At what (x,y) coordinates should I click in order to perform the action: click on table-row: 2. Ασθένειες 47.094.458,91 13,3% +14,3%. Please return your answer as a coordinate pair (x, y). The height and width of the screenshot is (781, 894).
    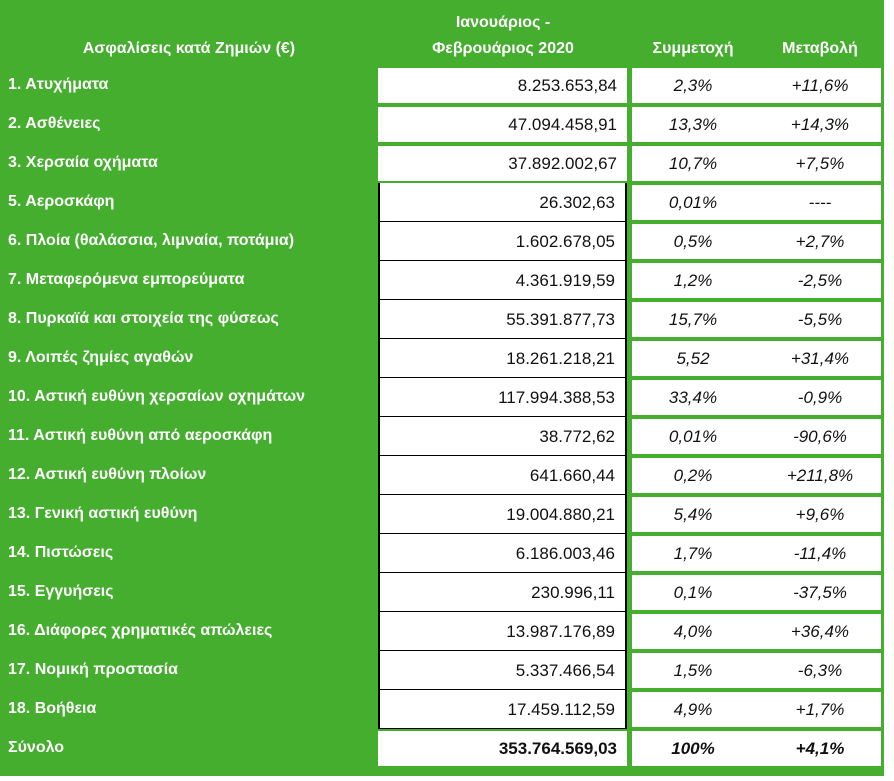
    Looking at the image, I should click on (442, 124).